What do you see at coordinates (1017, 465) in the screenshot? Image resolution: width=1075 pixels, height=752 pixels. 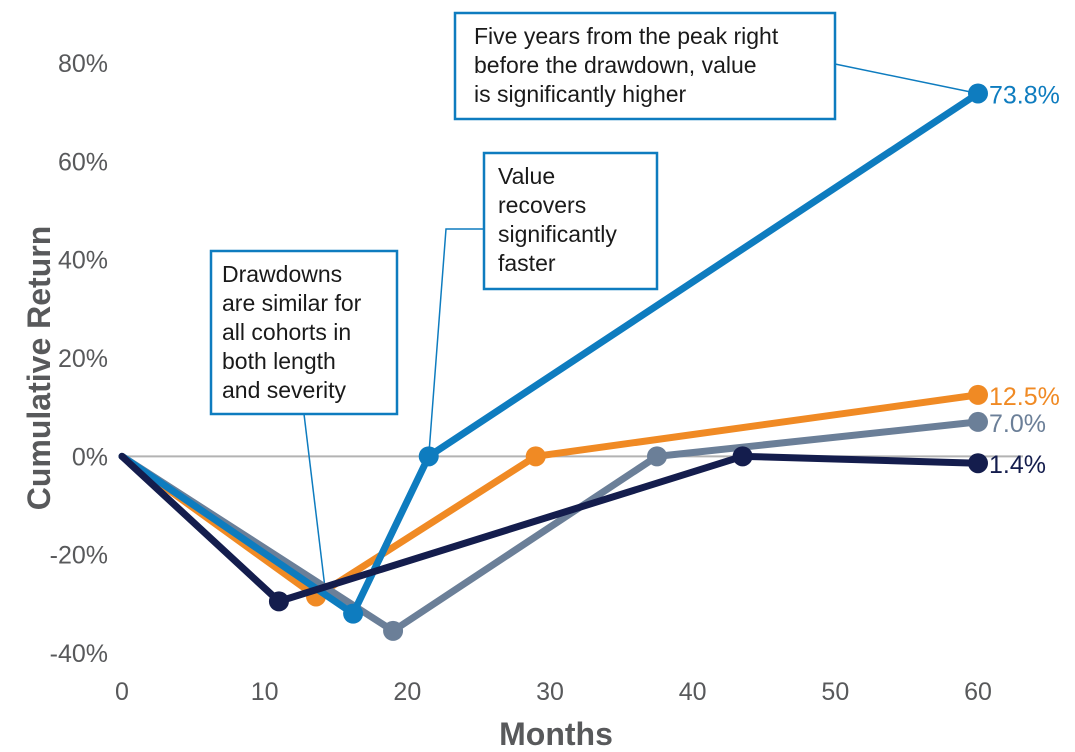 I see `end-value-label: 1.4%` at bounding box center [1017, 465].